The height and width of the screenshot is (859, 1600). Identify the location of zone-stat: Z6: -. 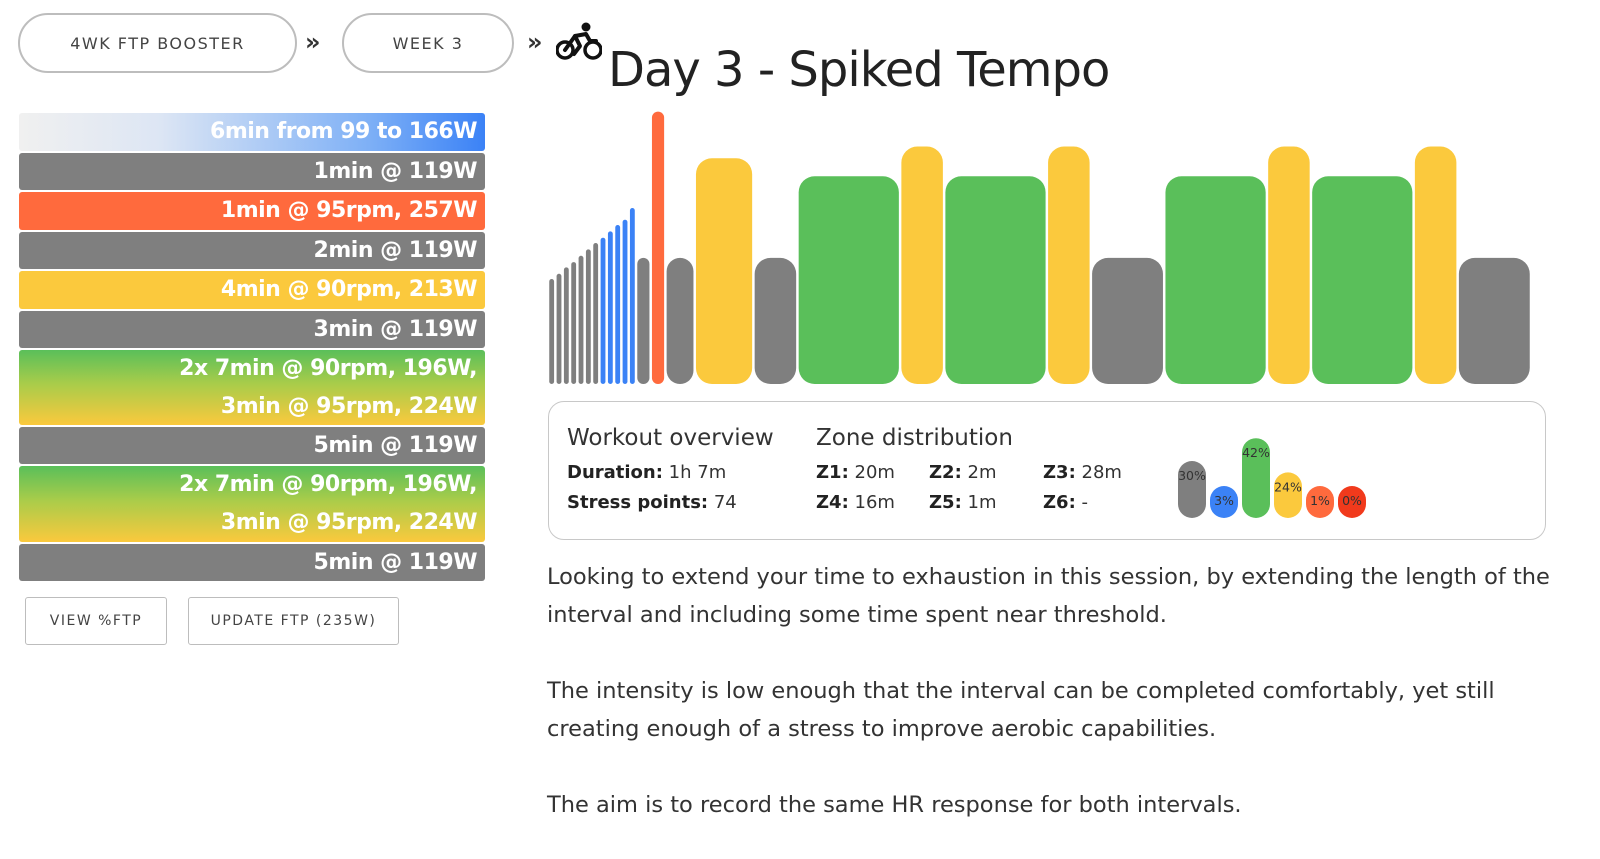
(1065, 502).